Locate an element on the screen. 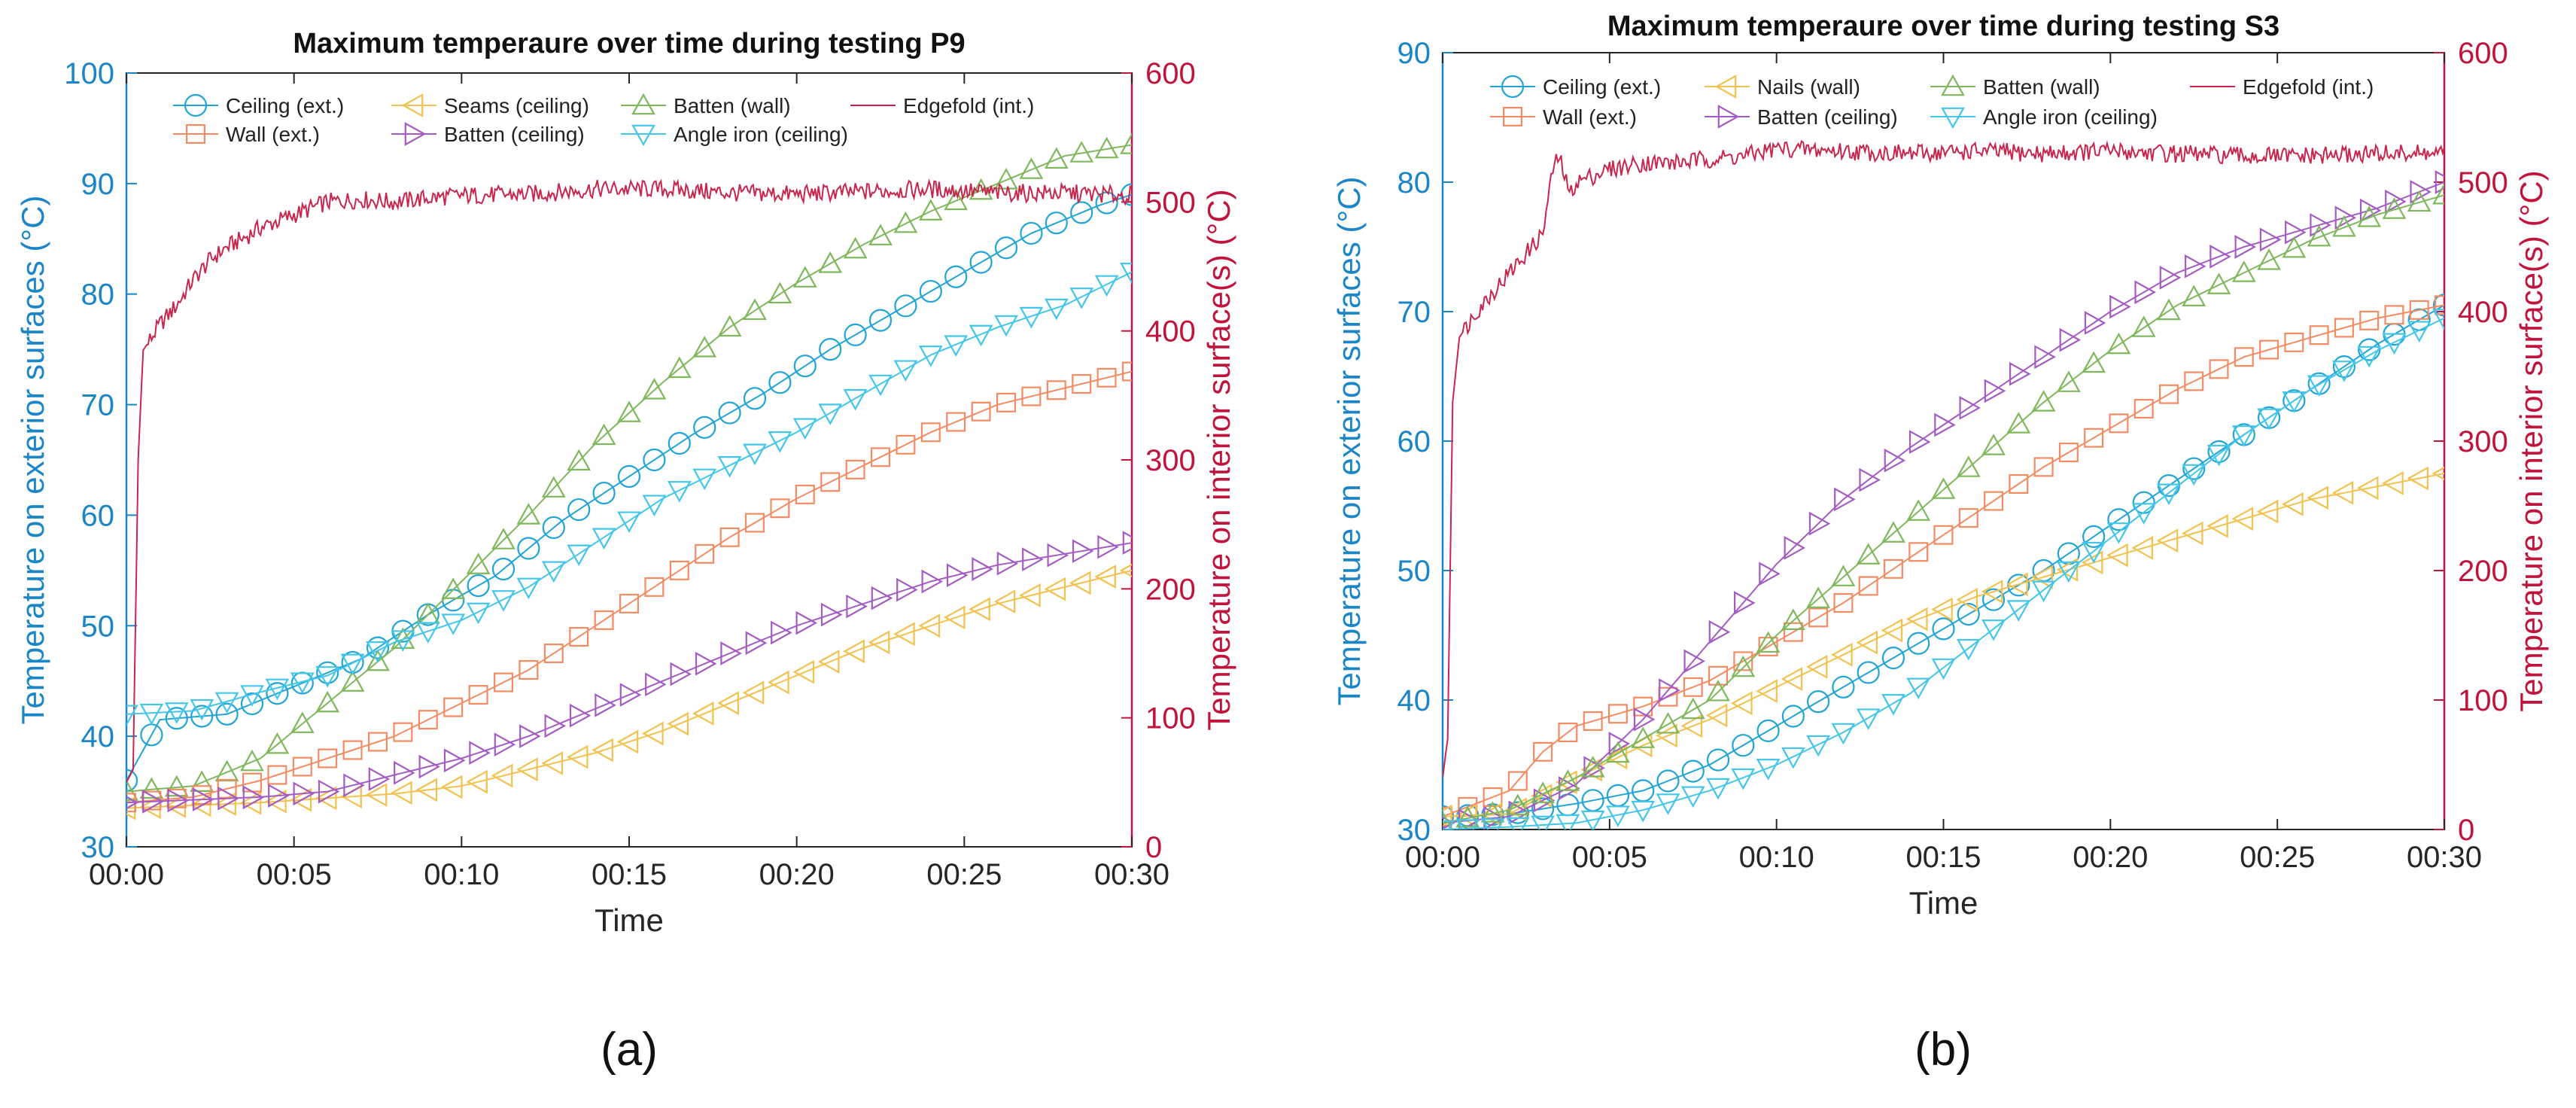  x-tick-label: 00:20 is located at coordinates (797, 874).